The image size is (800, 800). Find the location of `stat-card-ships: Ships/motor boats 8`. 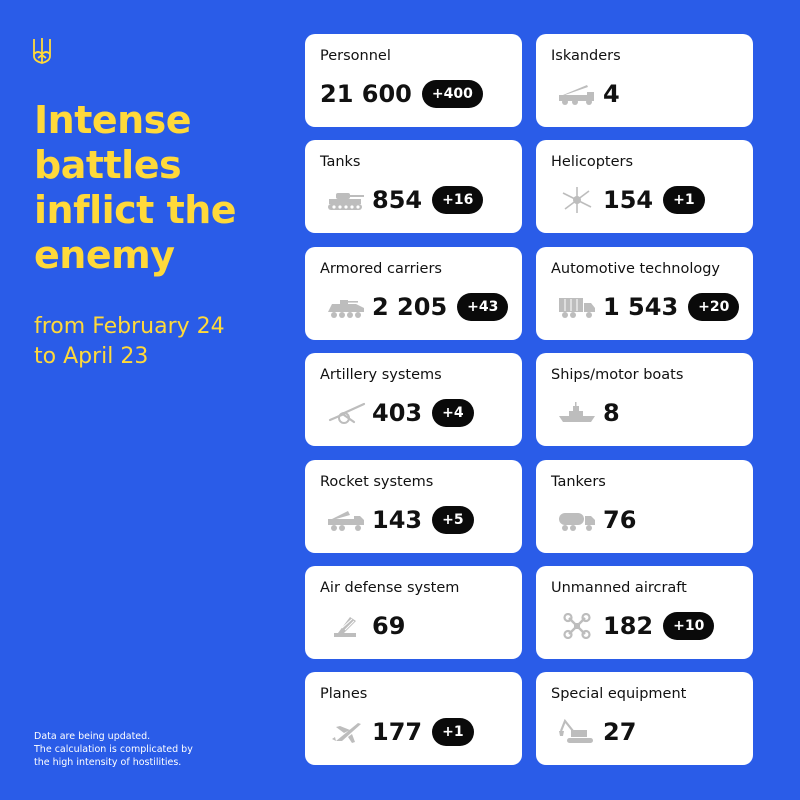

stat-card-ships: Ships/motor boats 8 is located at coordinates (644, 399).